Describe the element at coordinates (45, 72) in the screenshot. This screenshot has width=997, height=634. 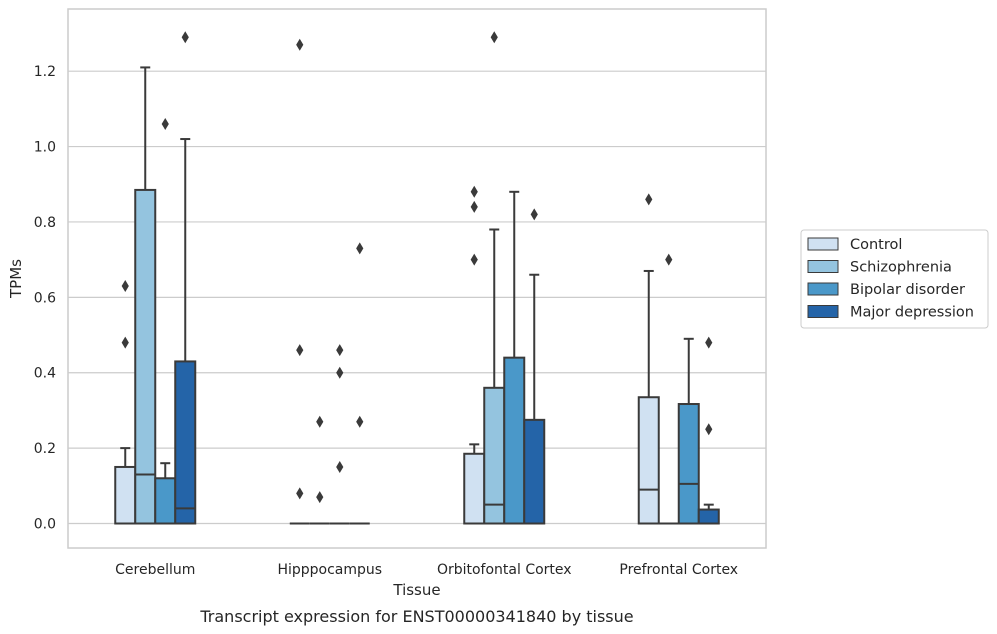
I see `y-tick-label: 1.2` at that location.